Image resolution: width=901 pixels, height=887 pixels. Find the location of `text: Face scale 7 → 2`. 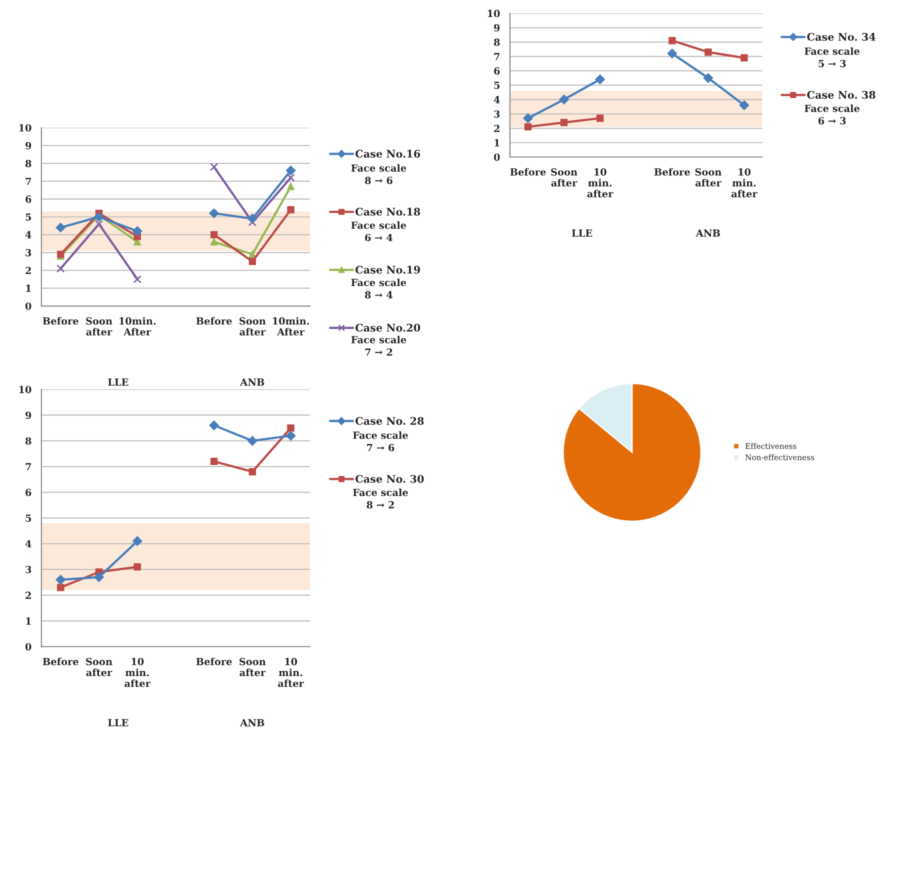

text: Face scale 7 → 2 is located at coordinates (378, 346).